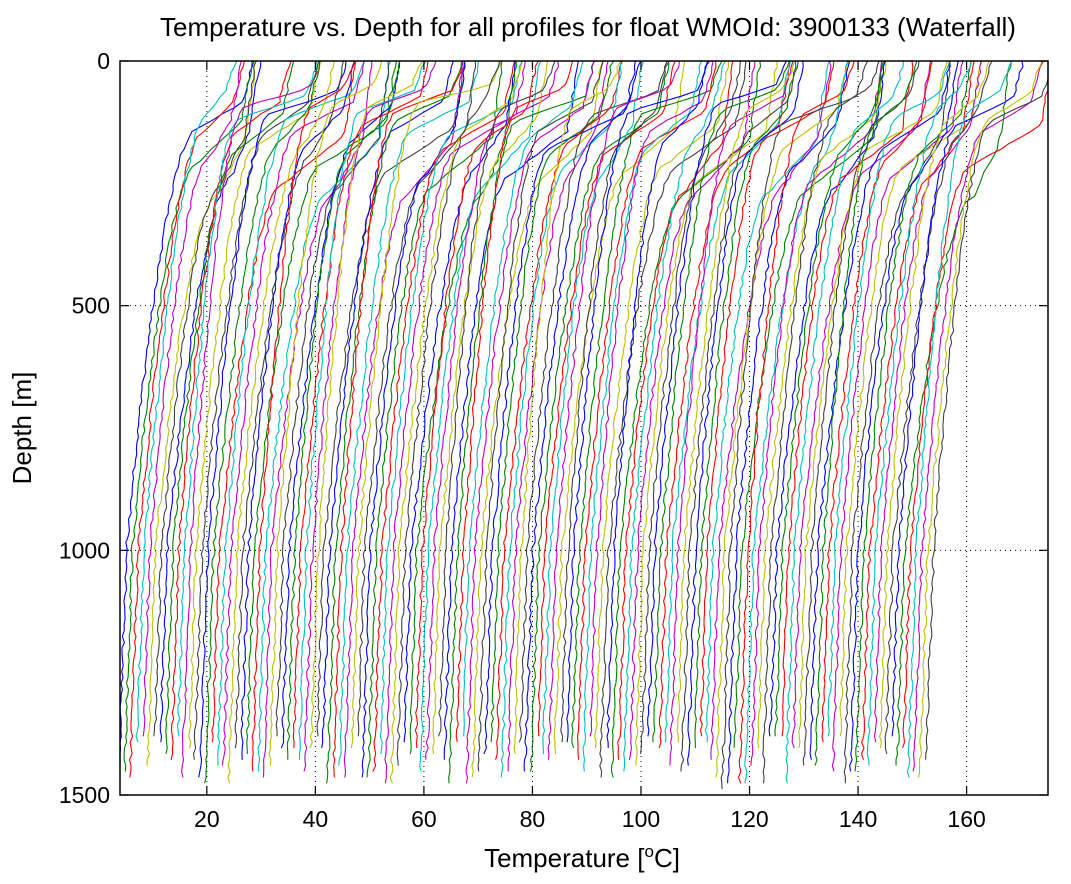 The width and height of the screenshot is (1071, 884). Describe the element at coordinates (207, 819) in the screenshot. I see `x-tick-label: 20` at that location.